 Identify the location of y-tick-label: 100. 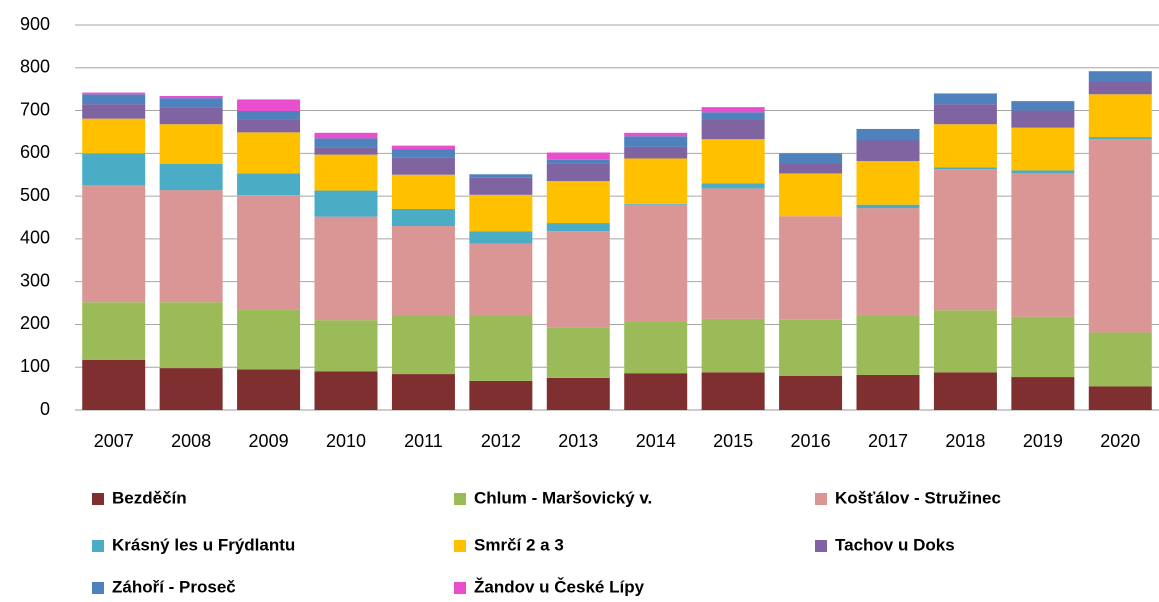
(35, 366).